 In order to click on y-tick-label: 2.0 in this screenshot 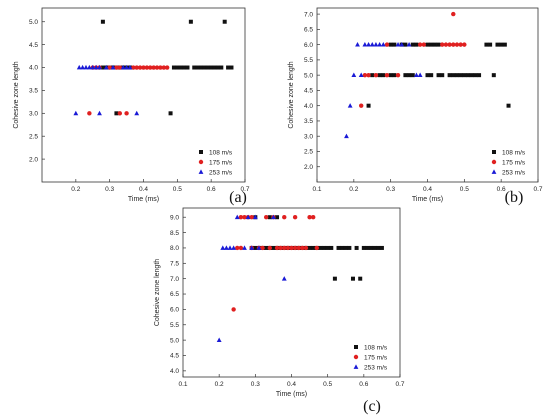, I will do `click(33, 159)`.